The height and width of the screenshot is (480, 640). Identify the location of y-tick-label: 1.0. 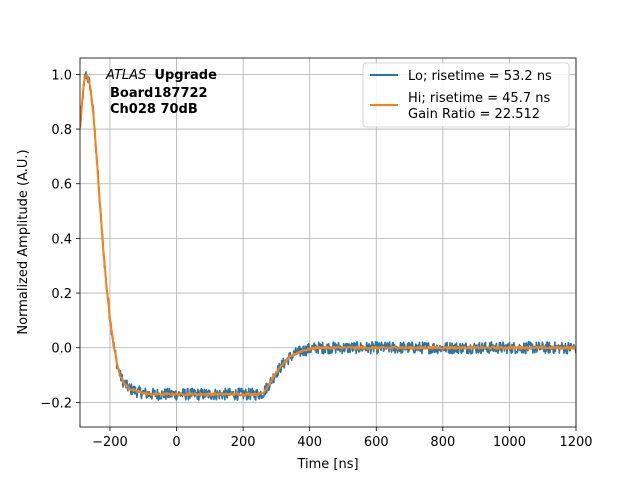
(61, 75).